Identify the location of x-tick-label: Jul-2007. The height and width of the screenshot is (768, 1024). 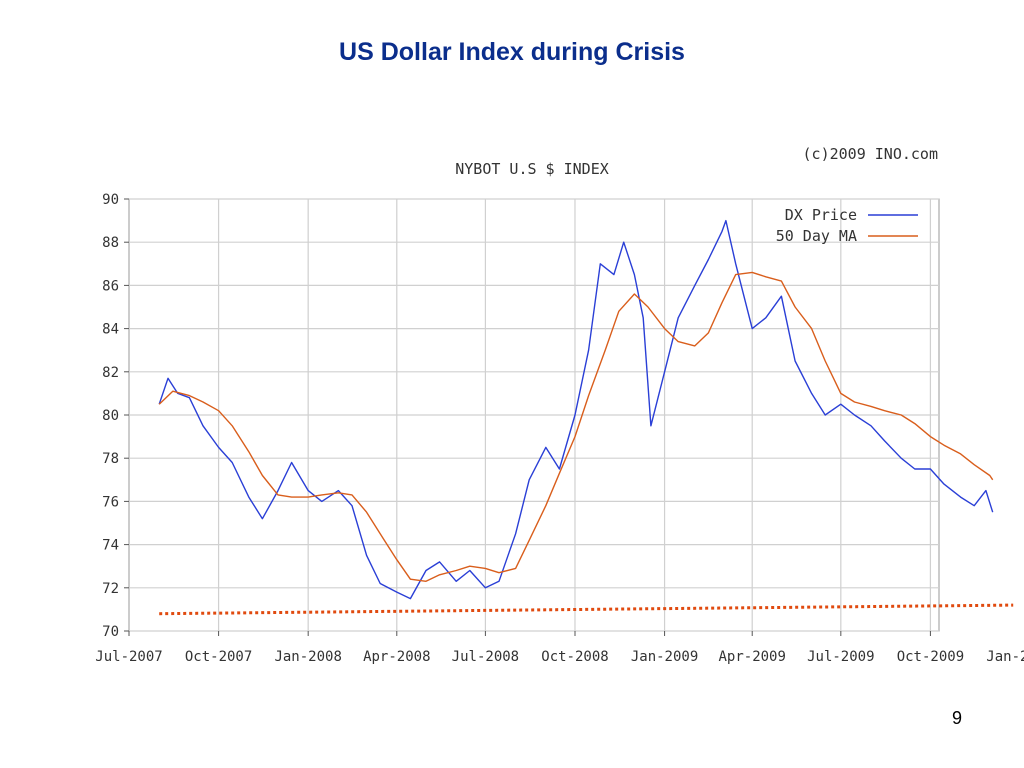
(128, 657).